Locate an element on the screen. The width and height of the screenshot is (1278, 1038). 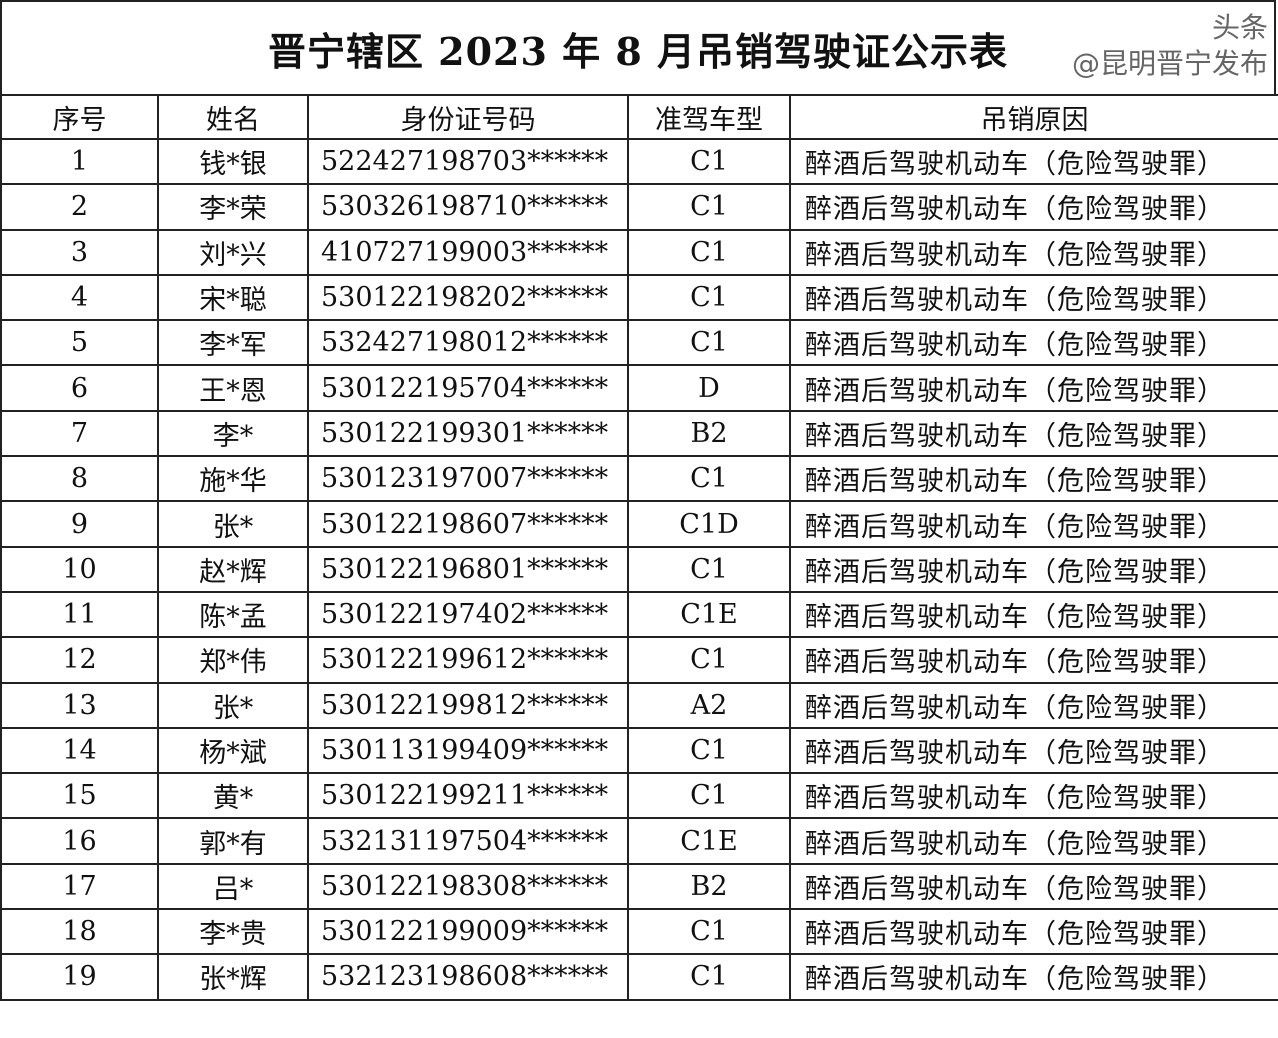
cell-id-number: 530122199009****** is located at coordinates (468, 932).